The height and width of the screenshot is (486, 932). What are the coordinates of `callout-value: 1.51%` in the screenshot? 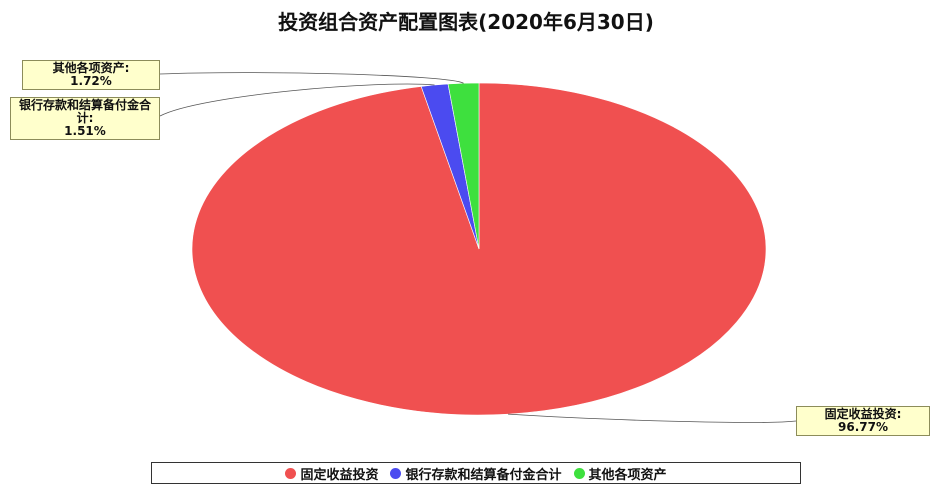 It's located at (85, 131).